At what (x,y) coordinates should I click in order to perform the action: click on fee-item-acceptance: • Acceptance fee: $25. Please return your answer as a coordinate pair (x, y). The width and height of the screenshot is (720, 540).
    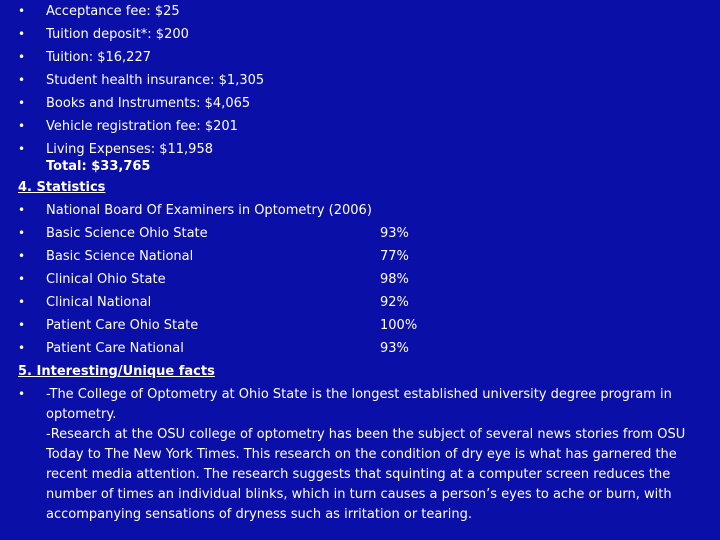
    Looking at the image, I should click on (360, 11).